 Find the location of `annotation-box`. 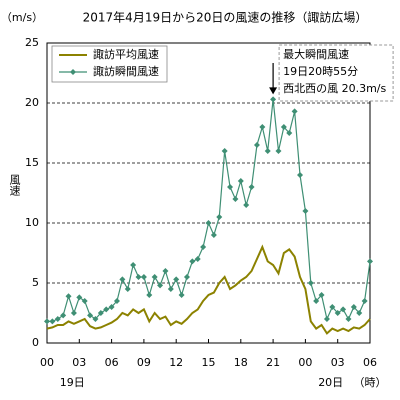

annotation-box is located at coordinates (336, 73).